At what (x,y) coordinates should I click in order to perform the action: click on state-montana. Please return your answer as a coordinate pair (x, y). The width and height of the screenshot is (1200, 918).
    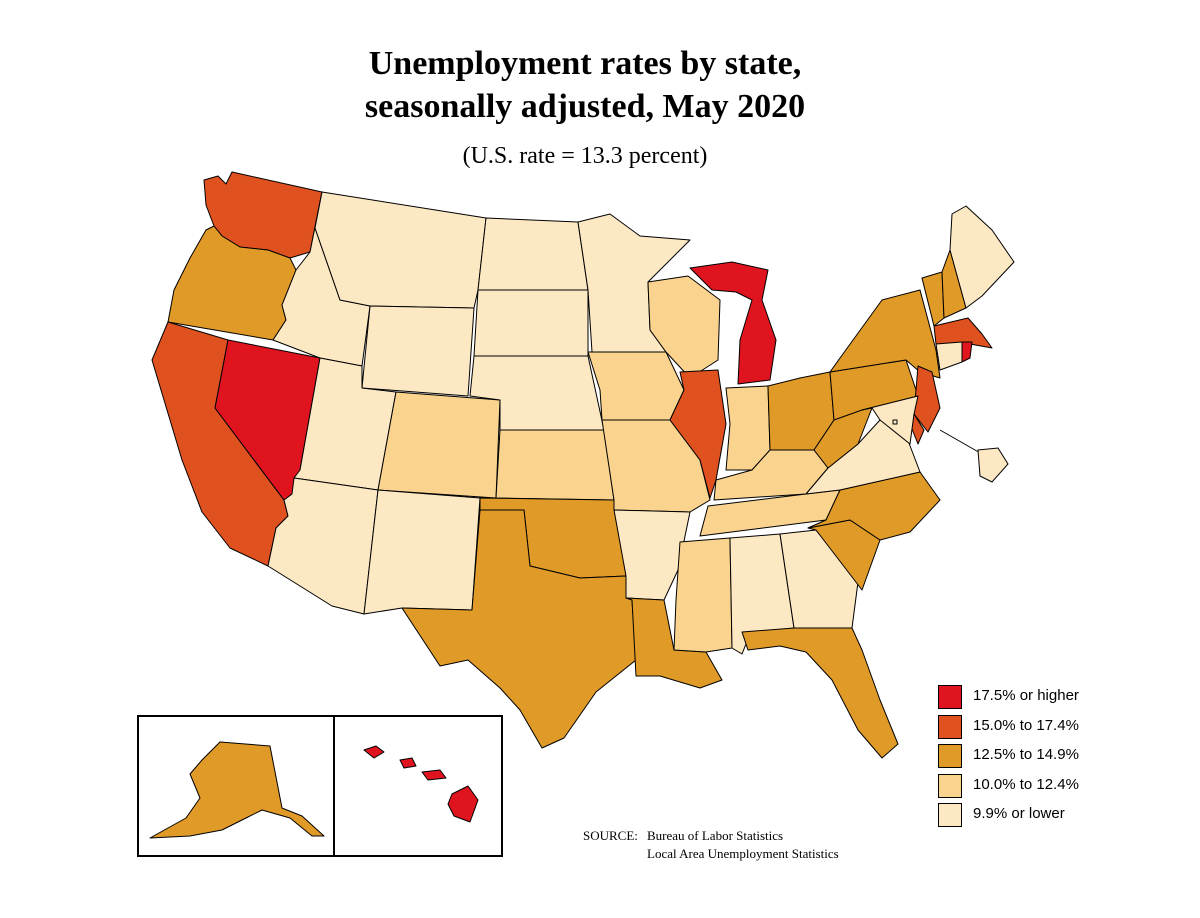
    Looking at the image, I should click on (400, 250).